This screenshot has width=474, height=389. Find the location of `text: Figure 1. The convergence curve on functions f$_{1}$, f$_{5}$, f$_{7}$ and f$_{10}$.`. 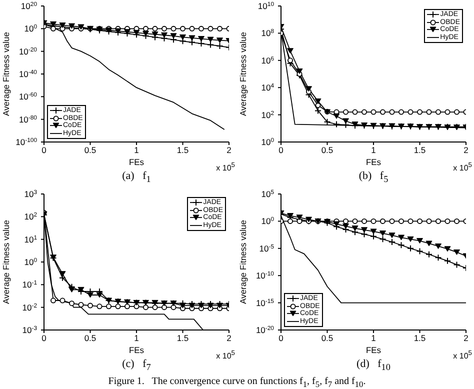

text: Figure 1. The convergence curve on functions f$_{1}$, f$_{5}$, f$_{7}$ and f$_{10}$. is located at coordinates (237, 382).